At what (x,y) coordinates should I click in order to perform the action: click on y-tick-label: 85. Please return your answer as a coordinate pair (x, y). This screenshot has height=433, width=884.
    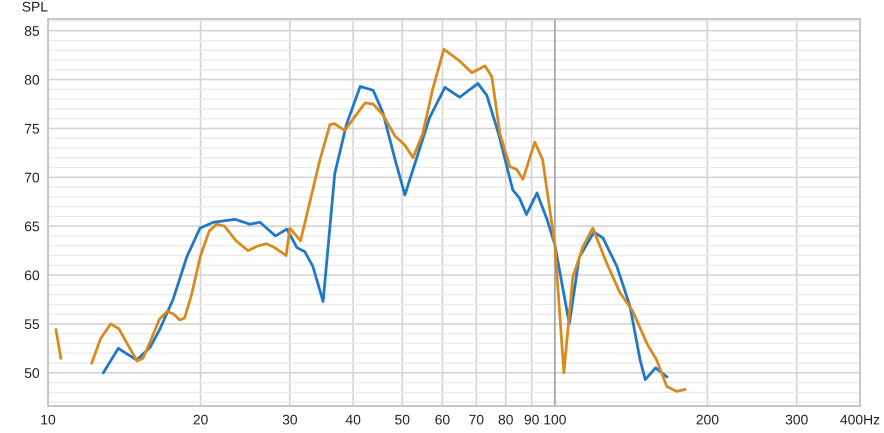
    Looking at the image, I should click on (32, 31).